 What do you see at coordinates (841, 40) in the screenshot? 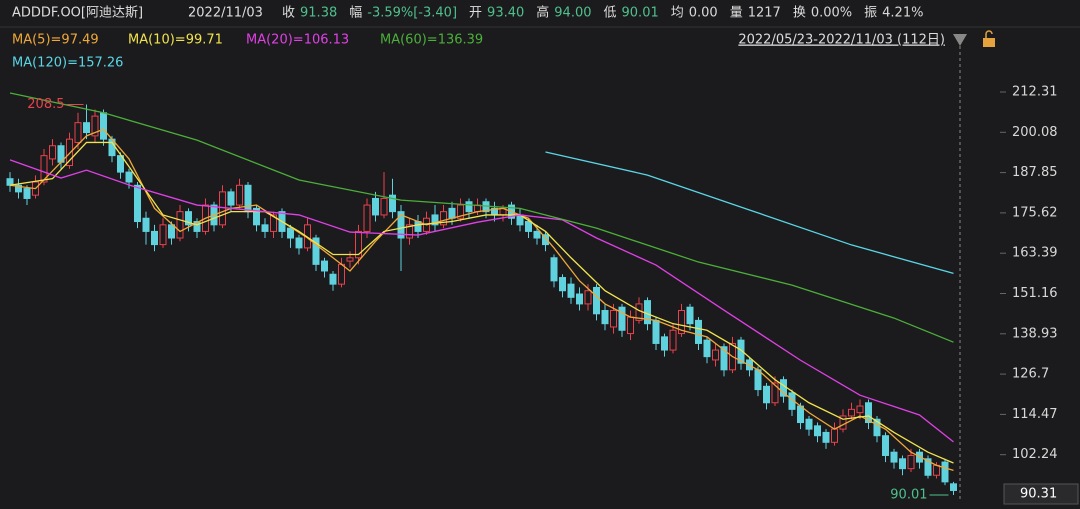
I see `date-range: 2022/05/23-2022/11/03 (112日)` at bounding box center [841, 40].